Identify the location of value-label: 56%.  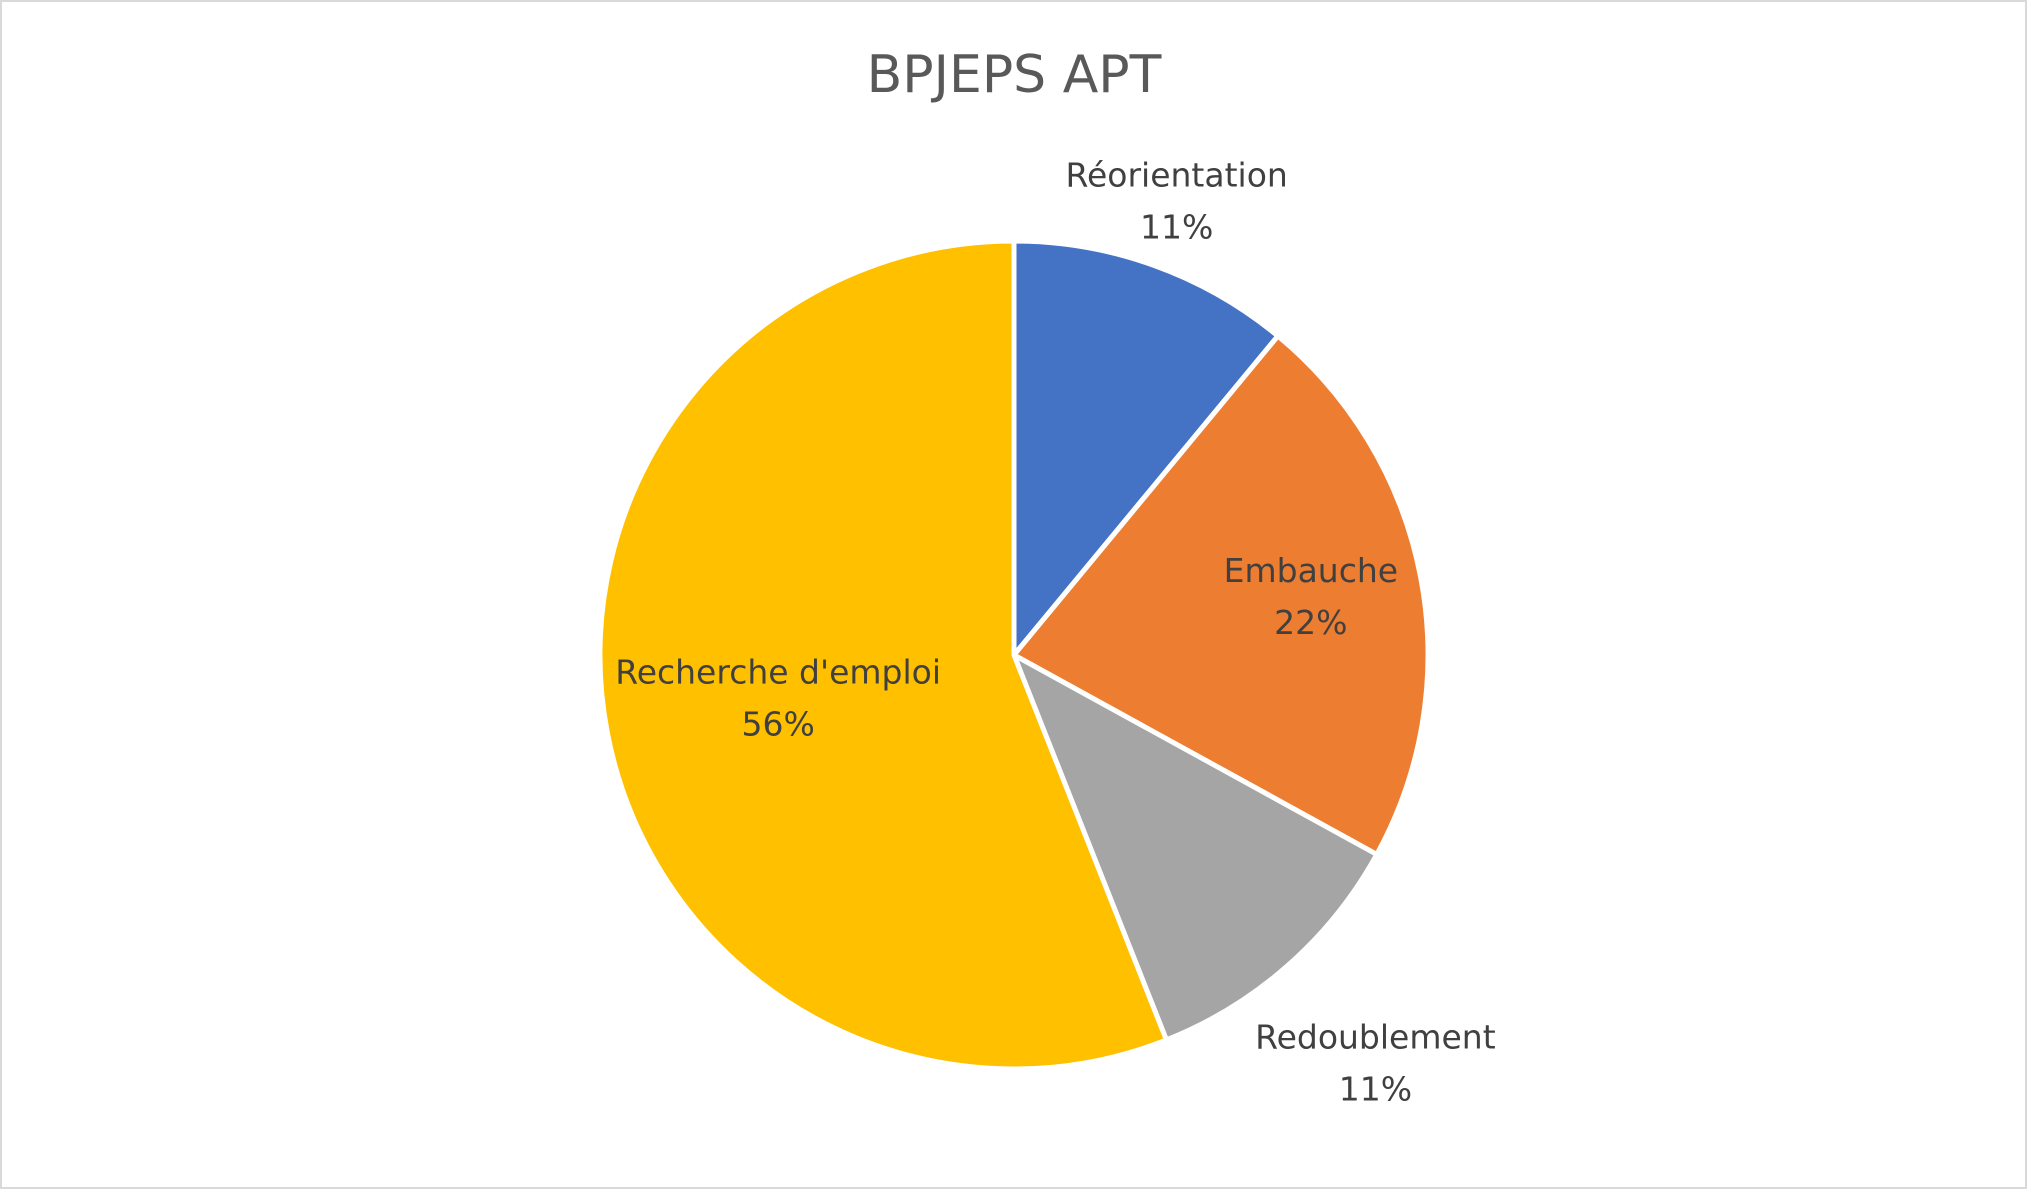
(777, 723).